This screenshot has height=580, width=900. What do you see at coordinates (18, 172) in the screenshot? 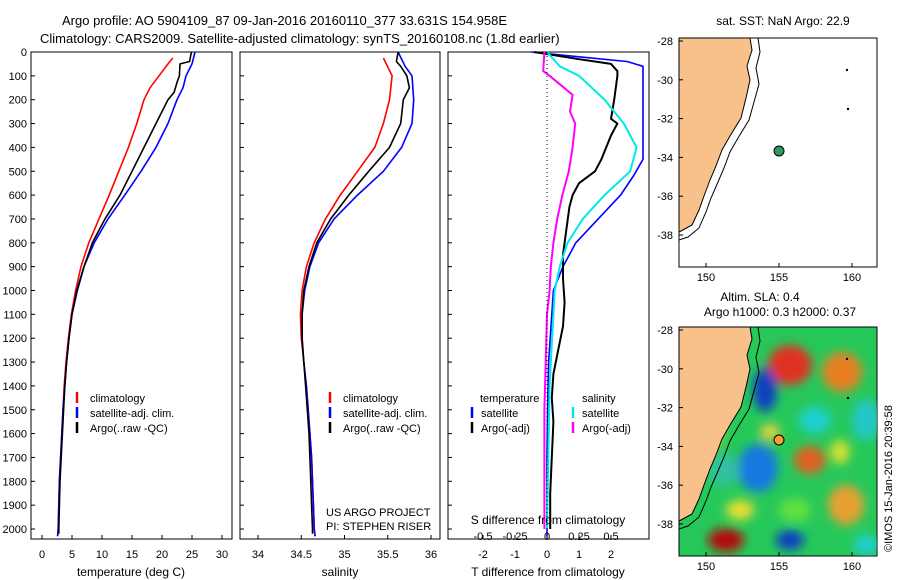
I see `depth-tick-label: 500` at bounding box center [18, 172].